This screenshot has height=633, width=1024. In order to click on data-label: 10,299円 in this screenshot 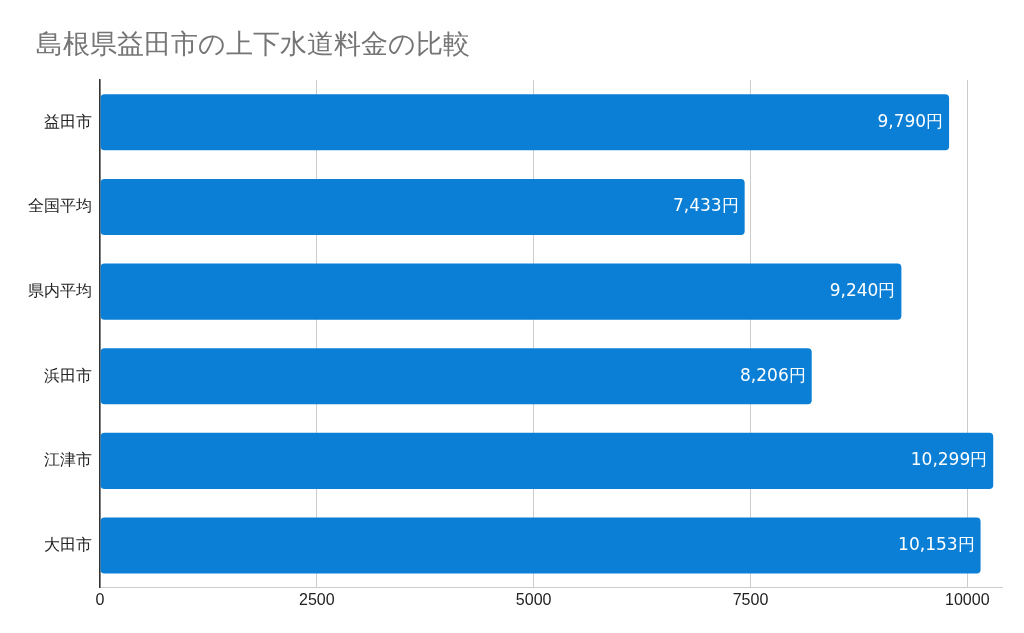, I will do `click(949, 459)`.